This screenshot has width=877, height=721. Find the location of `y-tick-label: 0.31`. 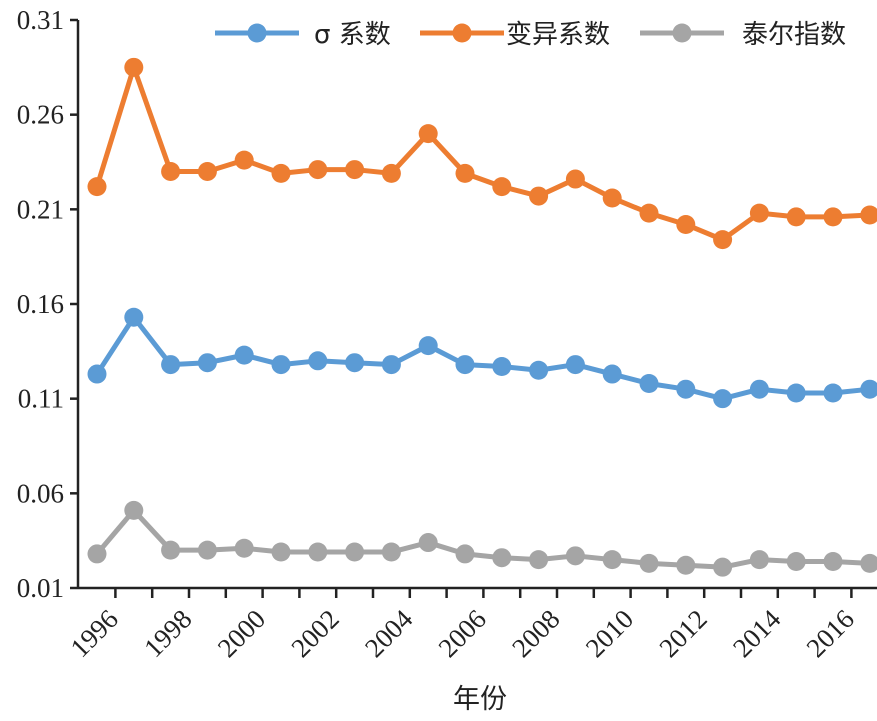

y-tick-label: 0.31 is located at coordinates (40, 20).